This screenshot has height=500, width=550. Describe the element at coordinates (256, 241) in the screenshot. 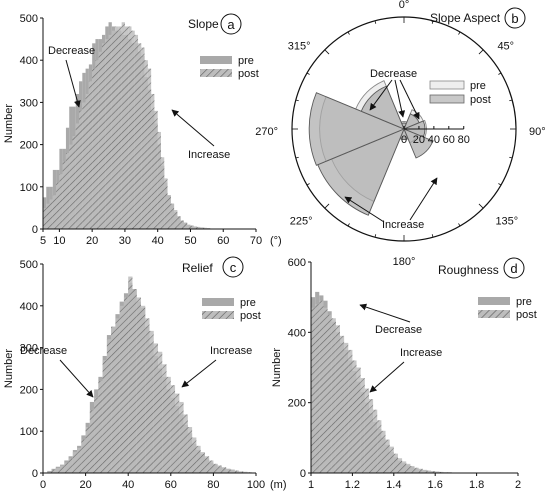

I see `x-tick-label: 70` at that location.